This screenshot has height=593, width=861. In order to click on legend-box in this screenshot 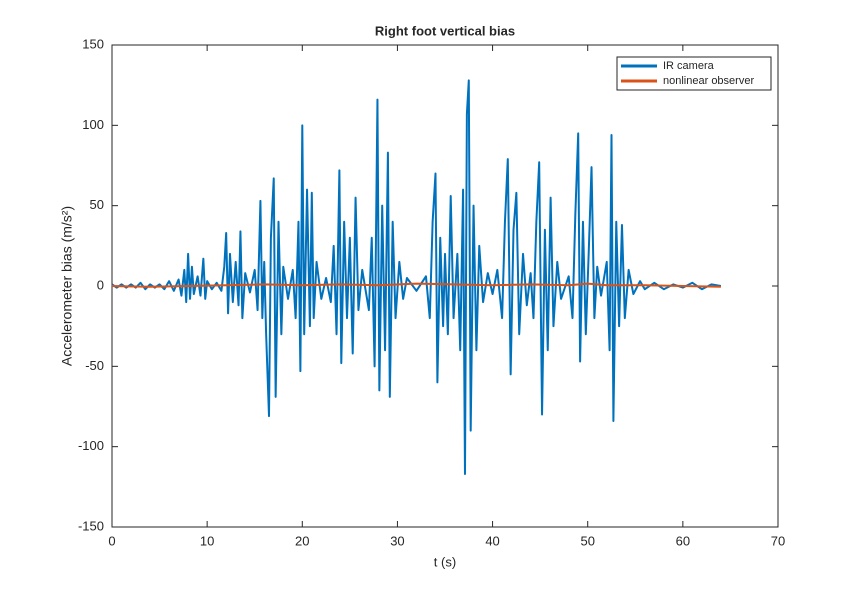, I will do `click(694, 73)`.